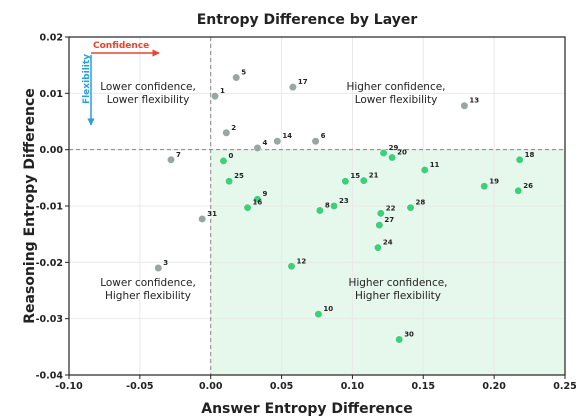 The image size is (581, 417). I want to click on point-label-26: 26, so click(528, 186).